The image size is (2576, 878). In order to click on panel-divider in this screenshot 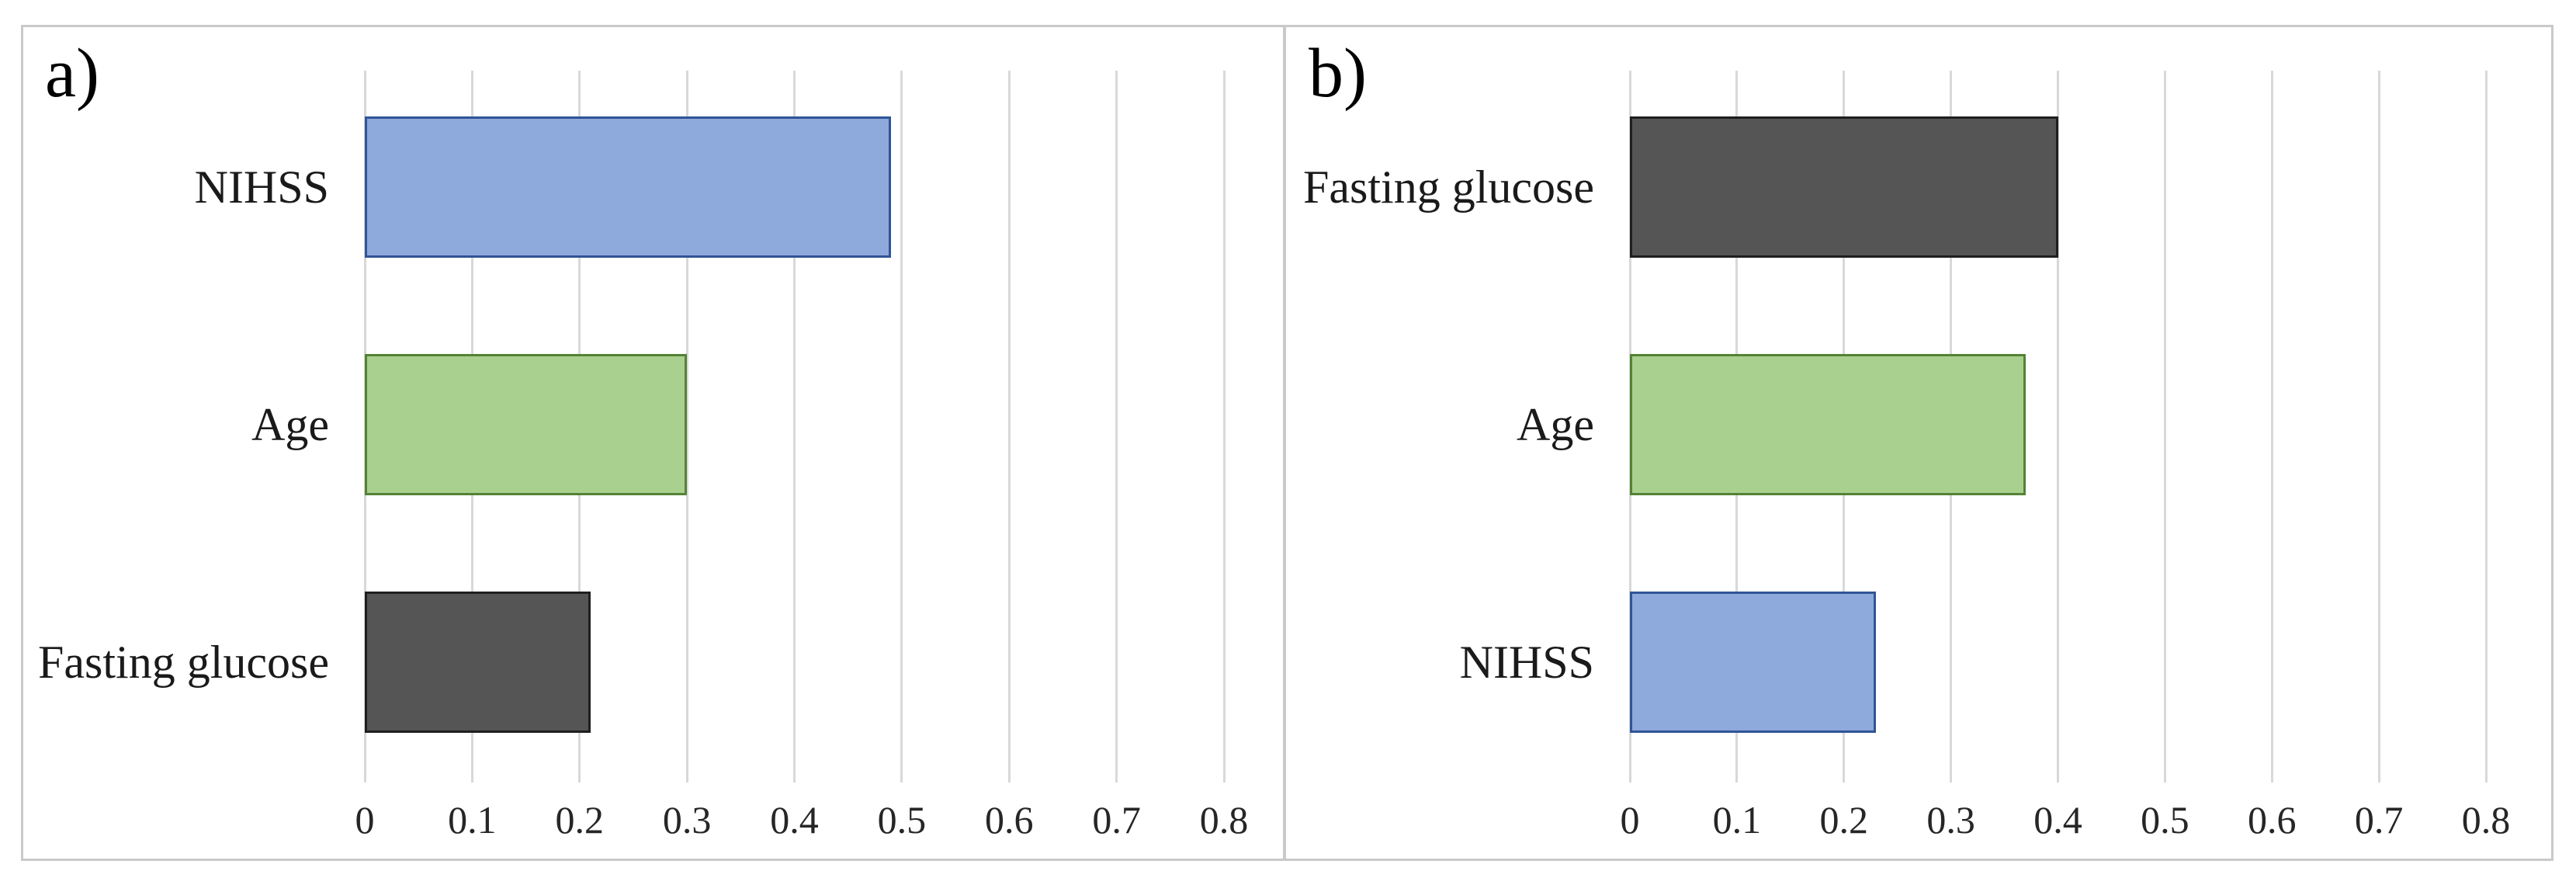, I will do `click(1284, 443)`.